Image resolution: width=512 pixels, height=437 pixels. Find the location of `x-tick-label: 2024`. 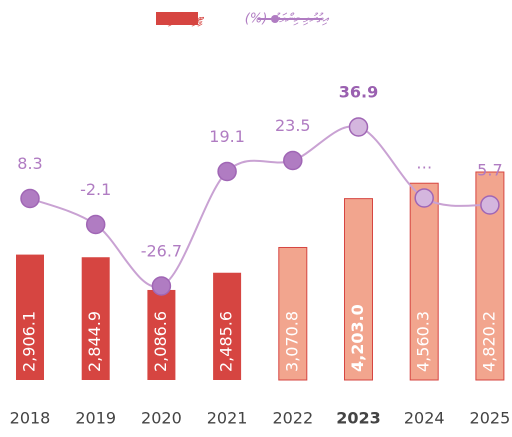

x-tick-label: 2024 is located at coordinates (424, 418).